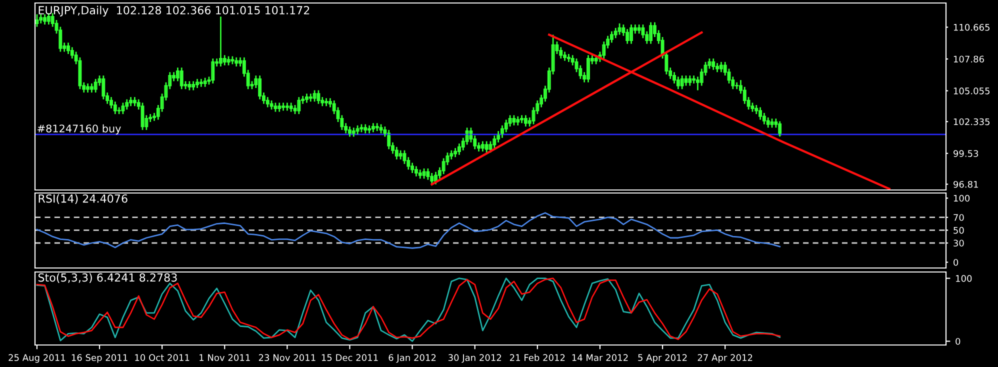 This screenshot has width=998, height=367. I want to click on y-tick-label: 107.86, so click(969, 59).